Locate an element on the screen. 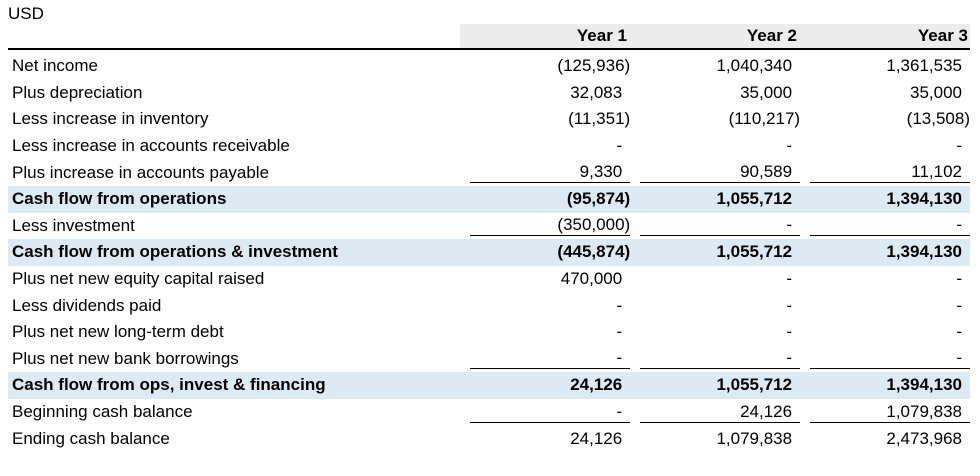 The width and height of the screenshot is (980, 476). cell-value: (11,351) is located at coordinates (599, 119).